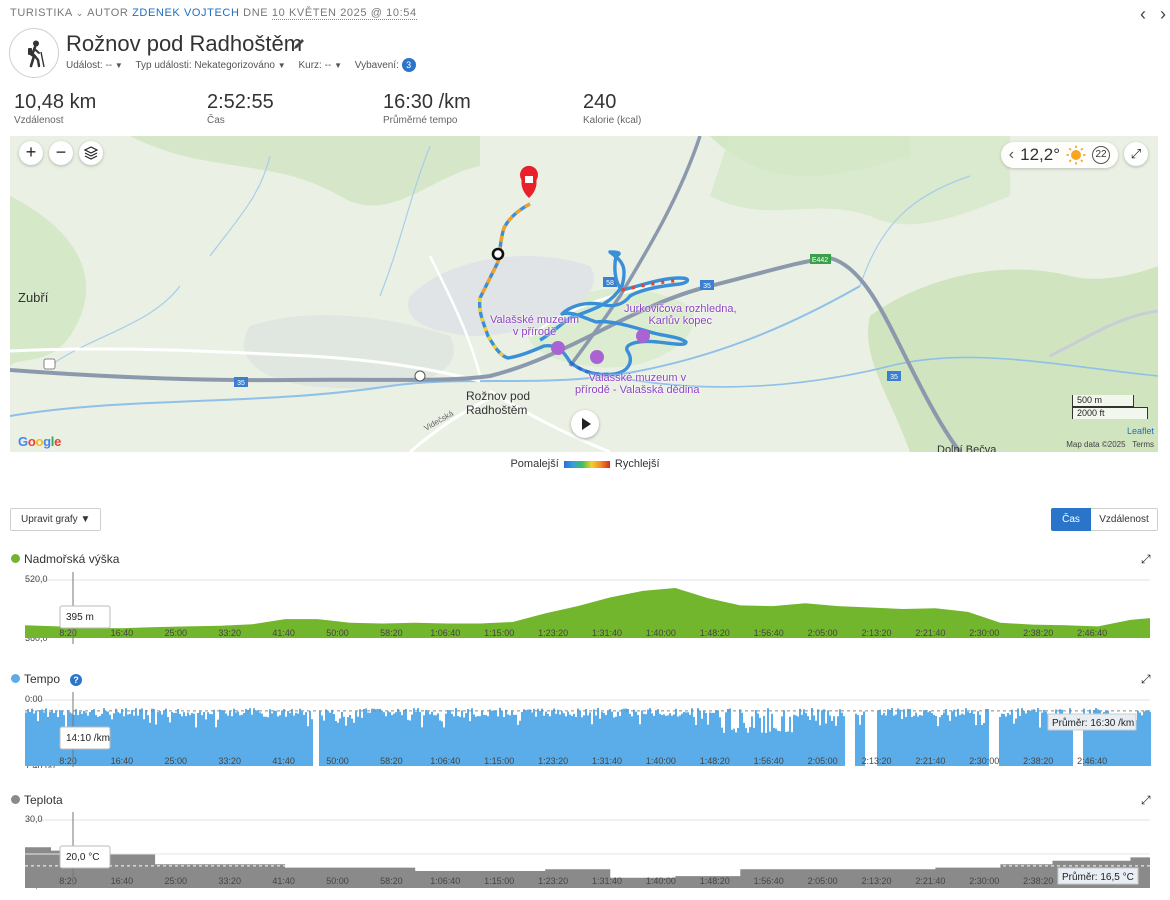 This screenshot has height=900, width=1170. Describe the element at coordinates (1146, 559) in the screenshot. I see `expand-elevation-chart-icon: ⤢` at that location.